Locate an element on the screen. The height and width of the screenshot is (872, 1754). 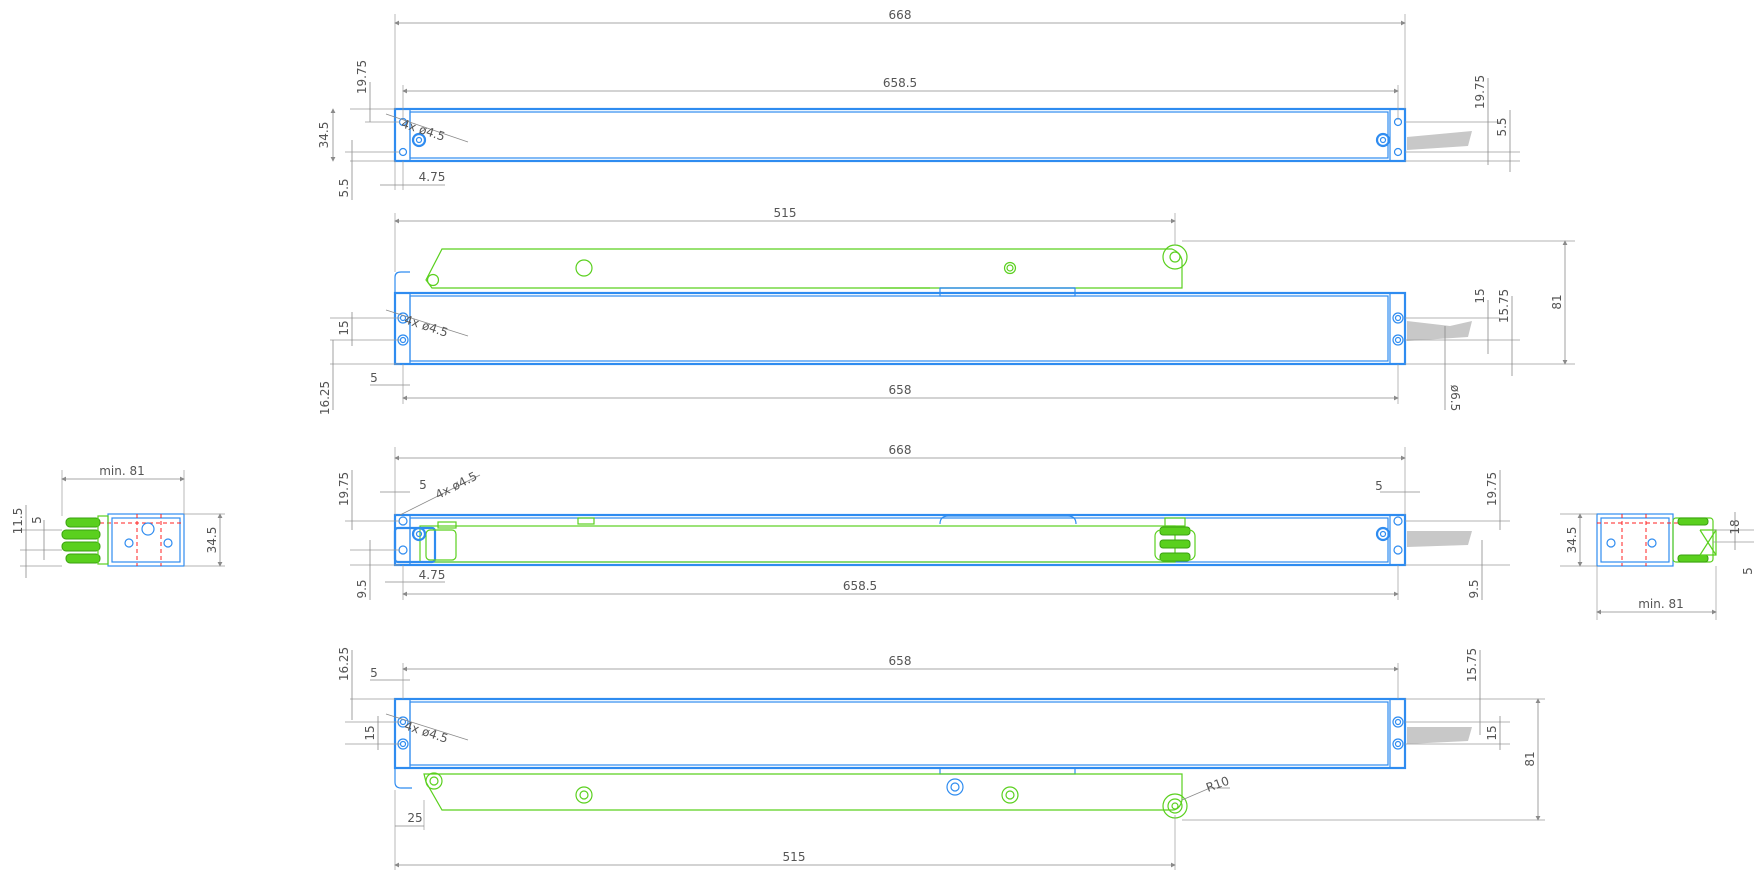
dim-top-offset: 16.25 is located at coordinates (344, 664).